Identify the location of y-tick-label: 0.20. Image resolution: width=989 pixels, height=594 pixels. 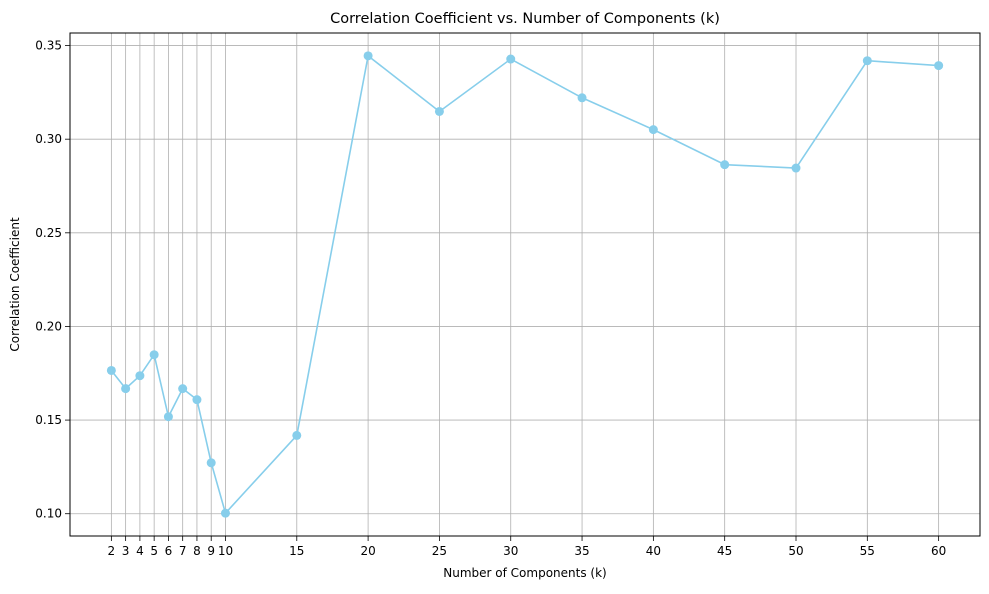
(48, 326).